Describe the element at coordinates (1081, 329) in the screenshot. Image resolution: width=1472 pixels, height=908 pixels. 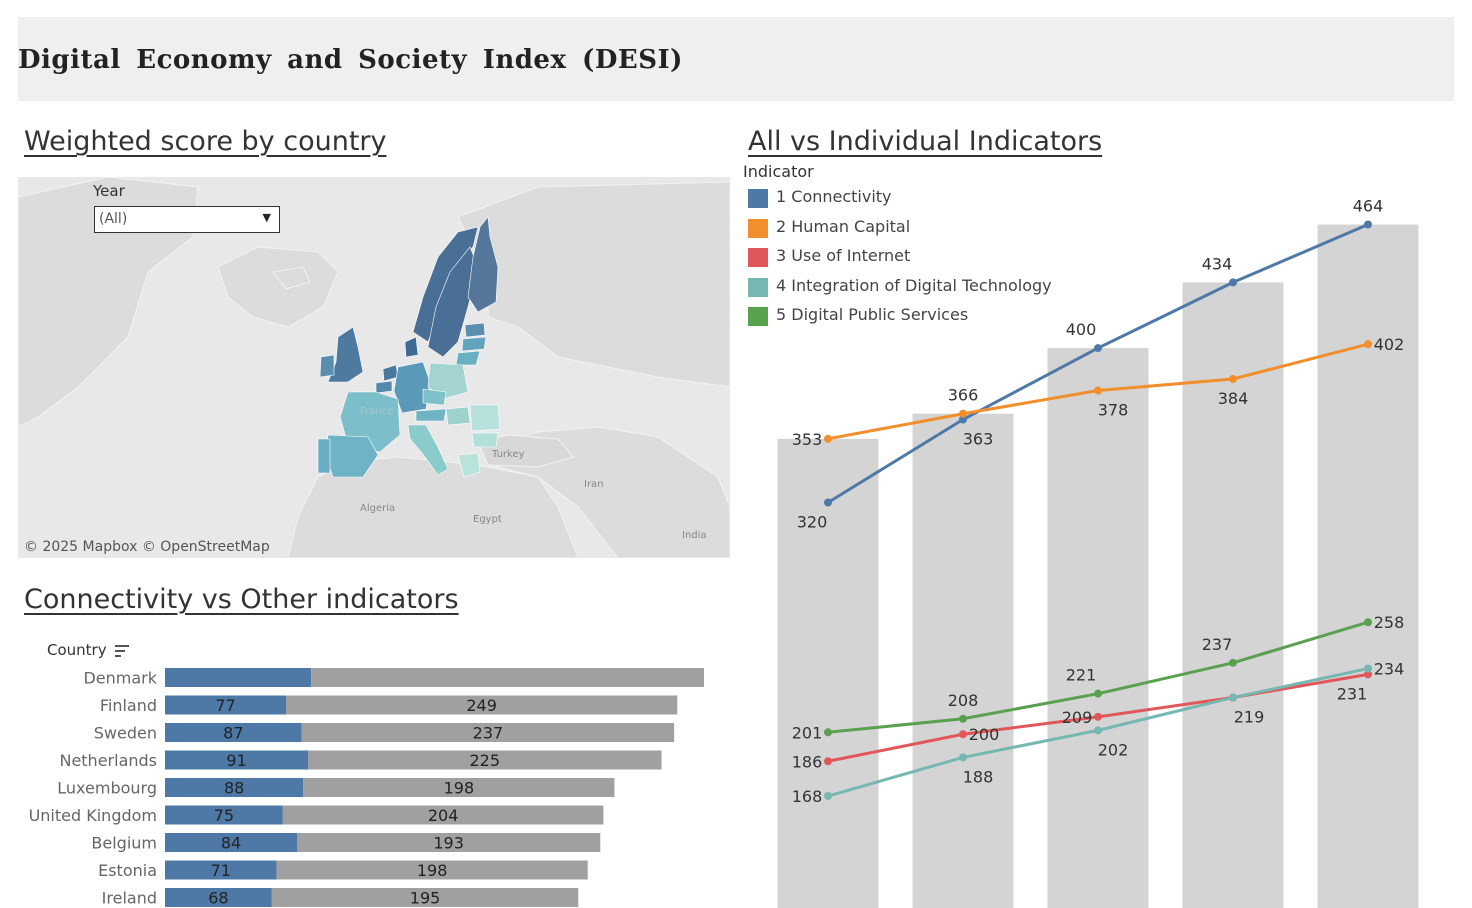
I see `line-value-label: 400` at that location.